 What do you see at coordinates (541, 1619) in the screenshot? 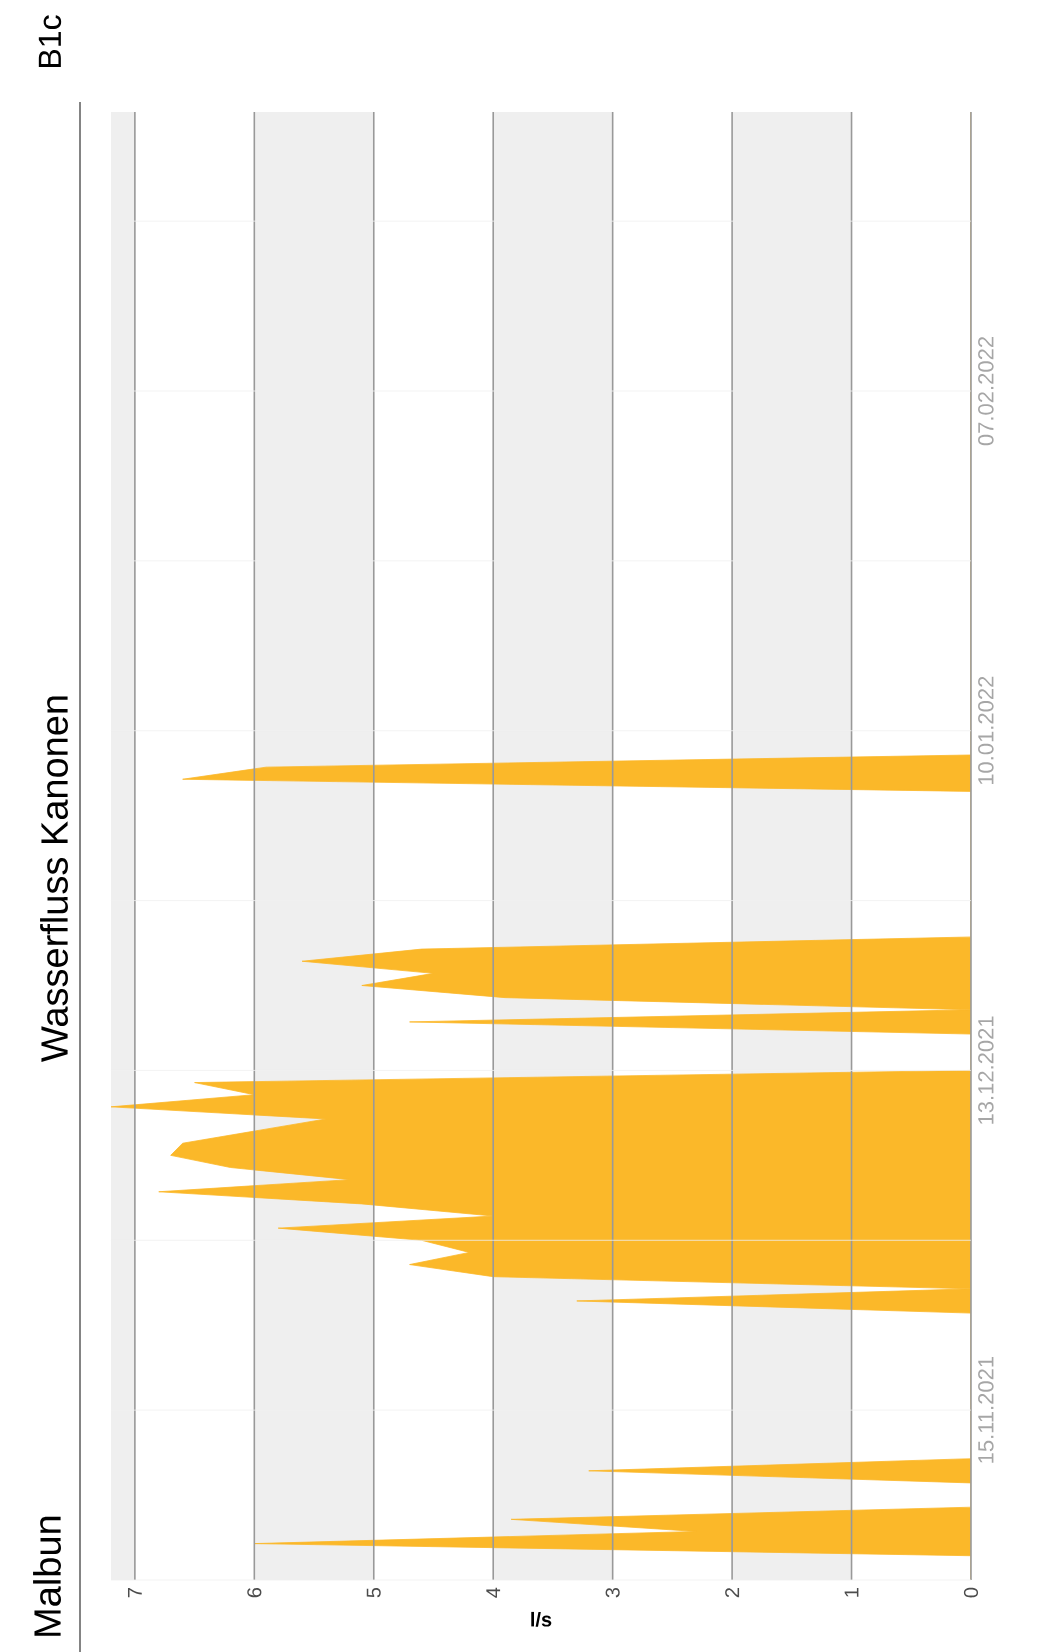
I see `x-axis-title: l/s` at bounding box center [541, 1619].